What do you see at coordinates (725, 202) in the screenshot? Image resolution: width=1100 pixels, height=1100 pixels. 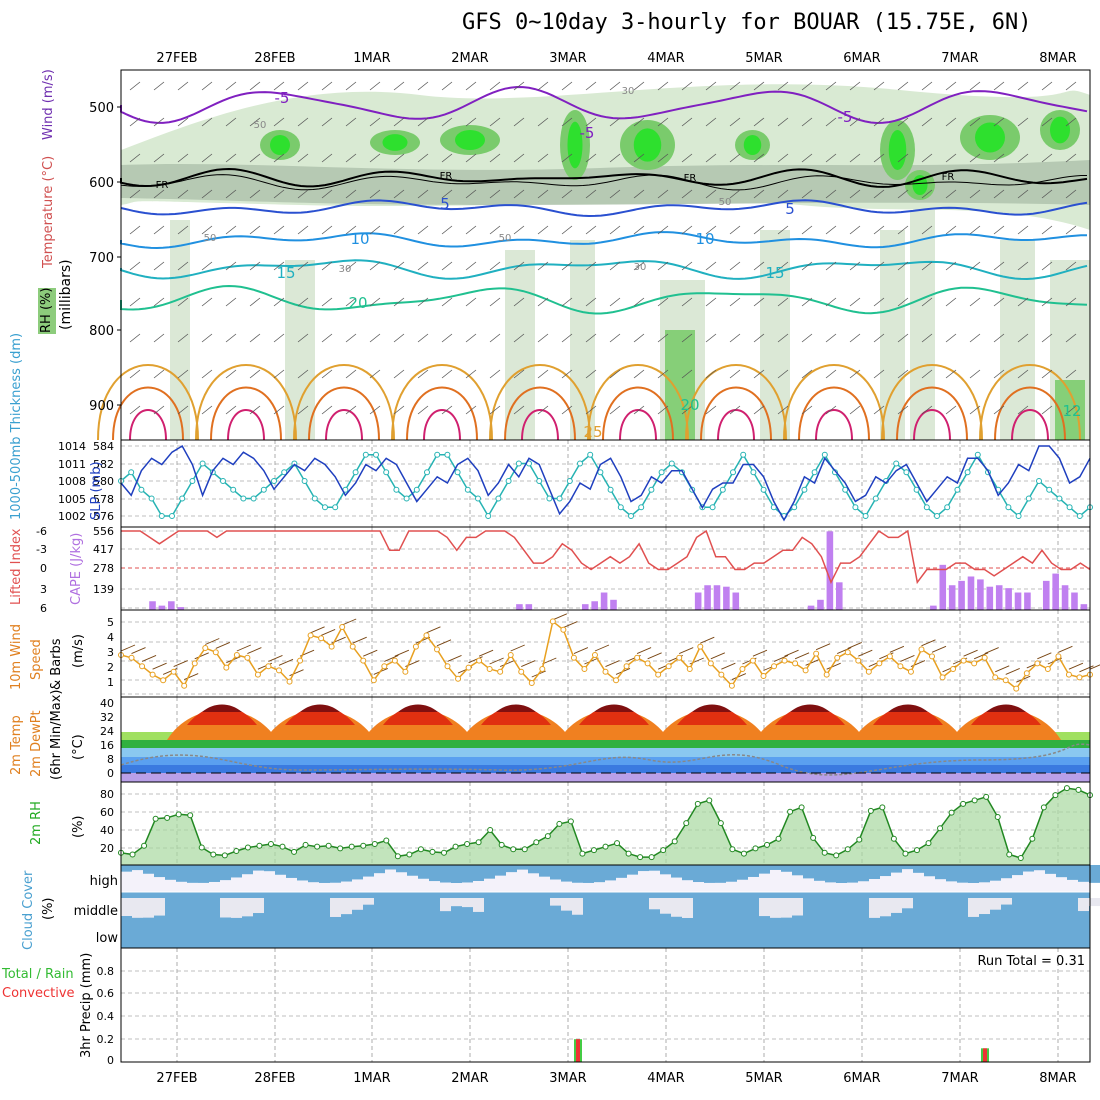 I see `contour-label: 50` at bounding box center [725, 202].